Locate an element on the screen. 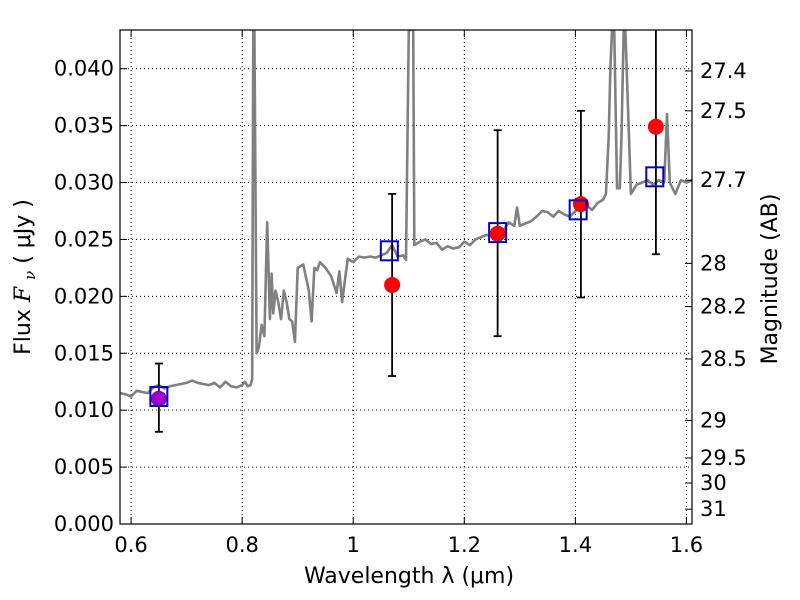 The height and width of the screenshot is (600, 800). right-tick-label: 27.5 is located at coordinates (723, 111).